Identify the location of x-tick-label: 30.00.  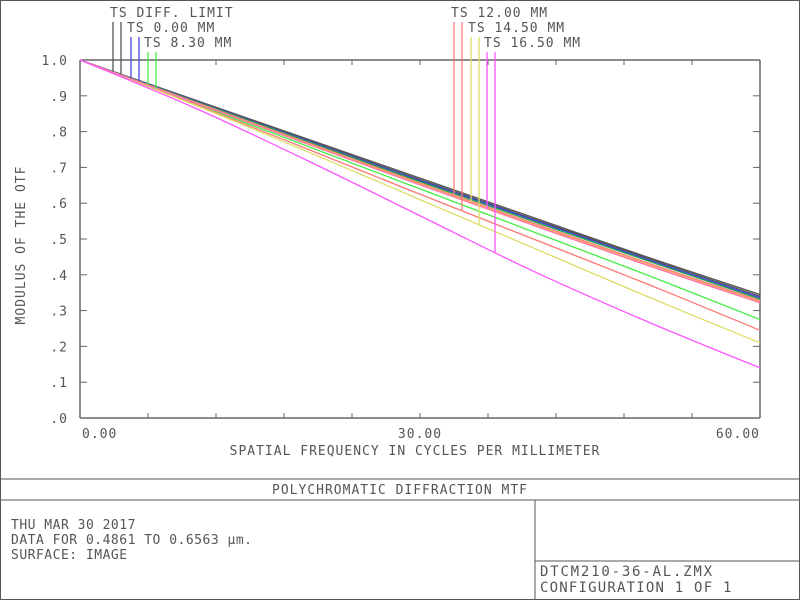
(420, 434).